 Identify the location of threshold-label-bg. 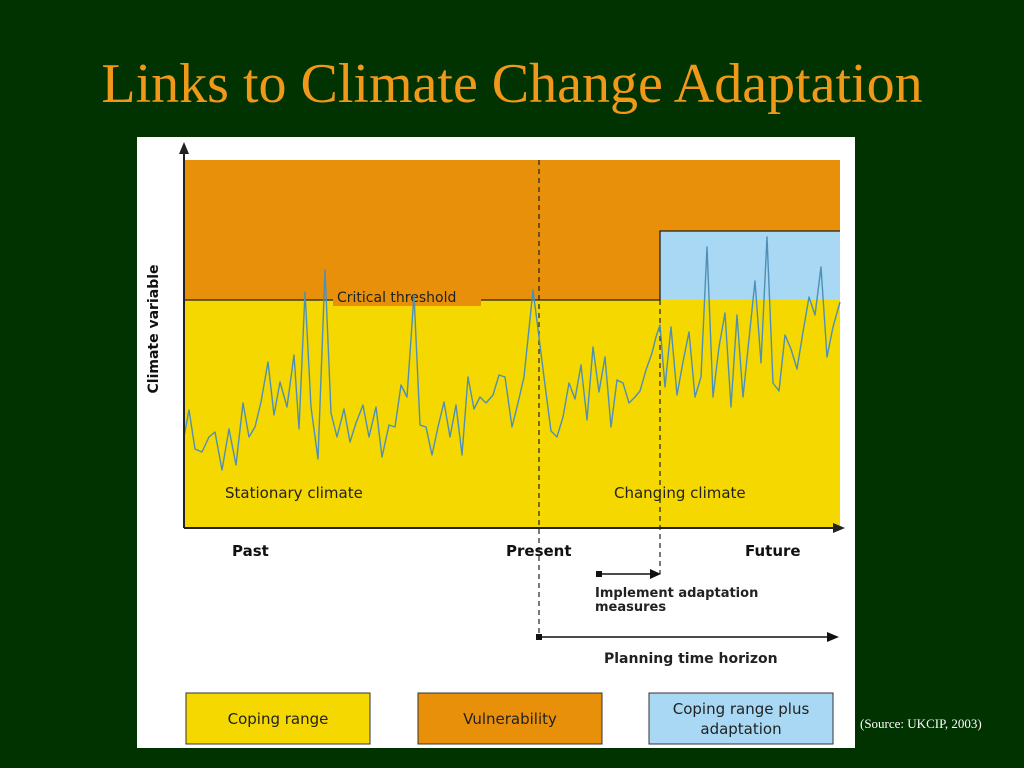
(407, 297).